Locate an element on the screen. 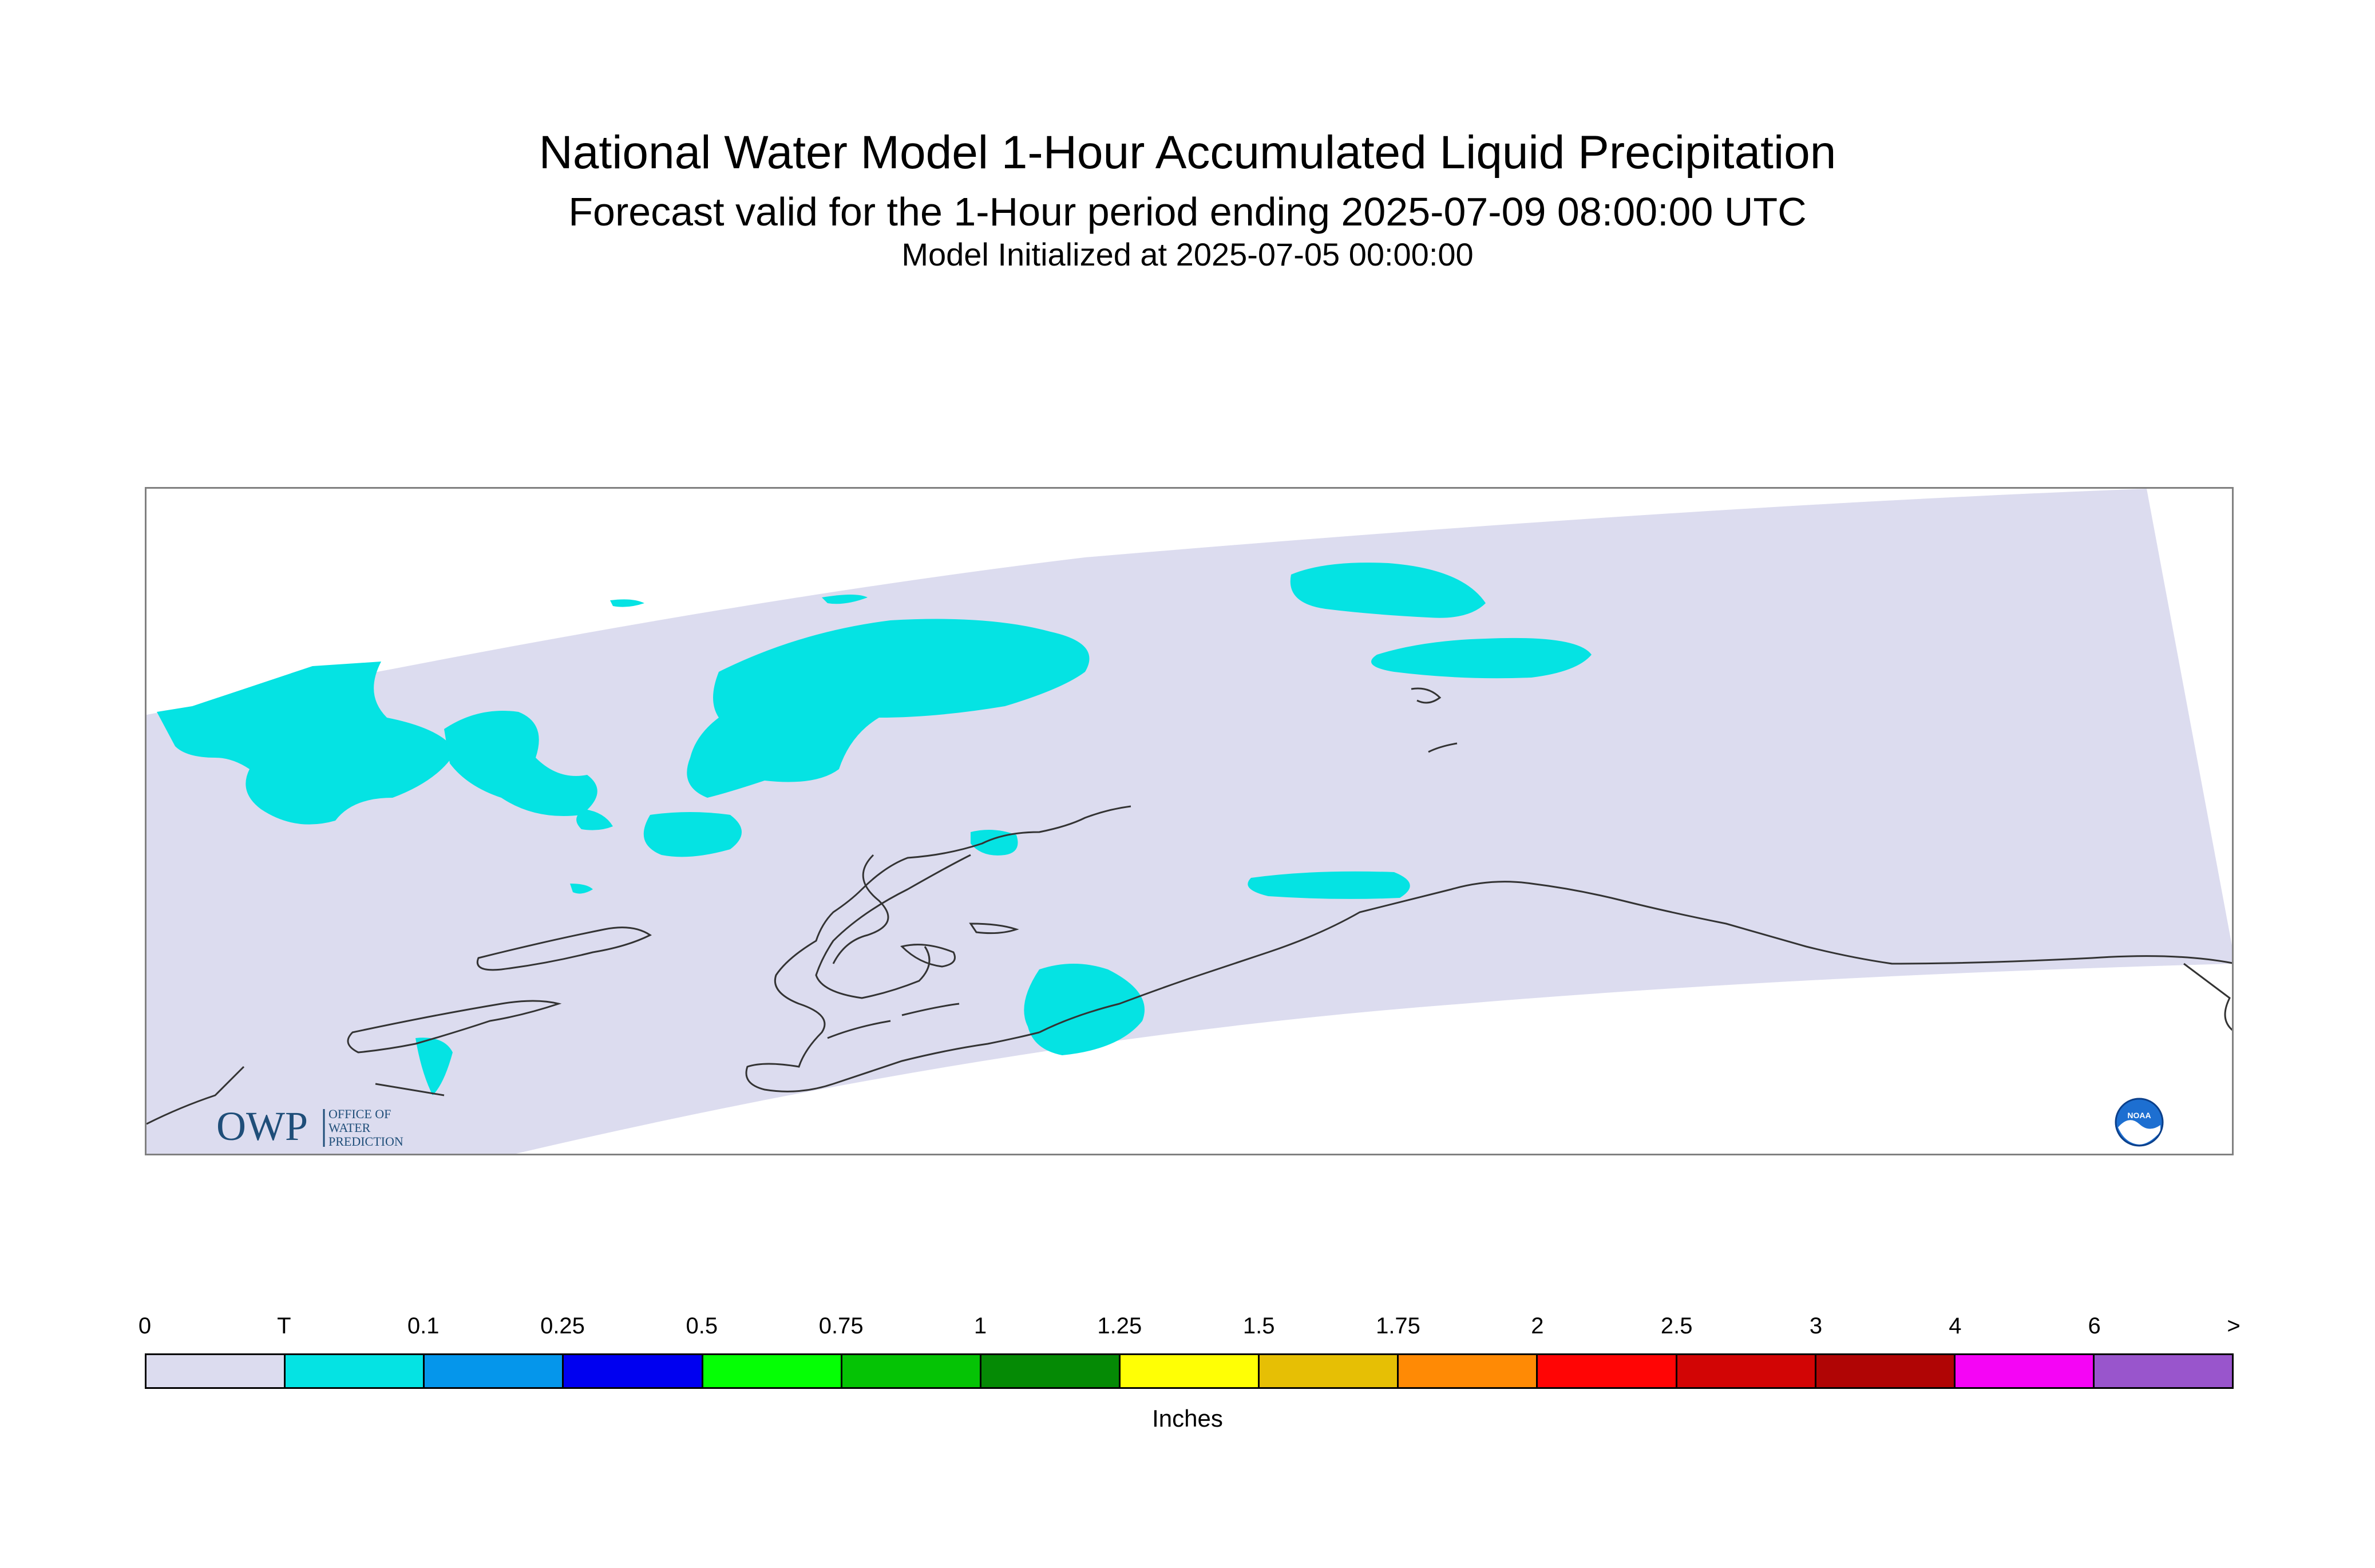 The width and height of the screenshot is (2375, 1568). legend-tick-label: 6 is located at coordinates (2094, 1326).